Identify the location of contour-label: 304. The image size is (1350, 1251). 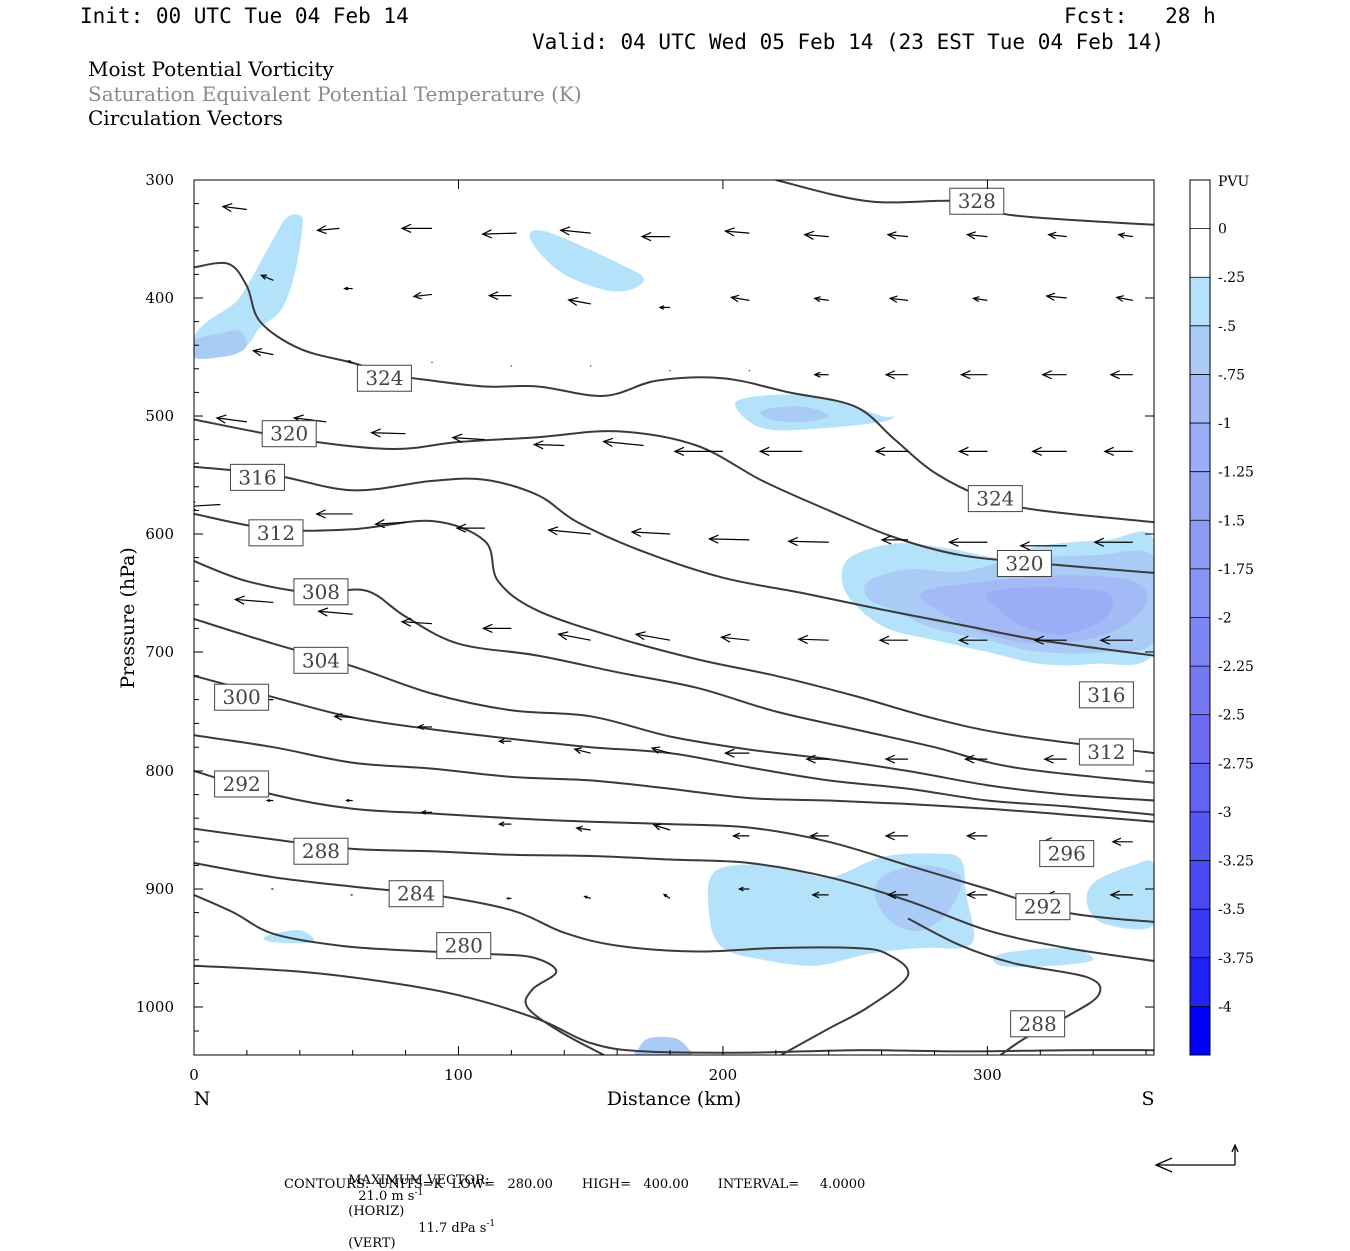
(321, 660).